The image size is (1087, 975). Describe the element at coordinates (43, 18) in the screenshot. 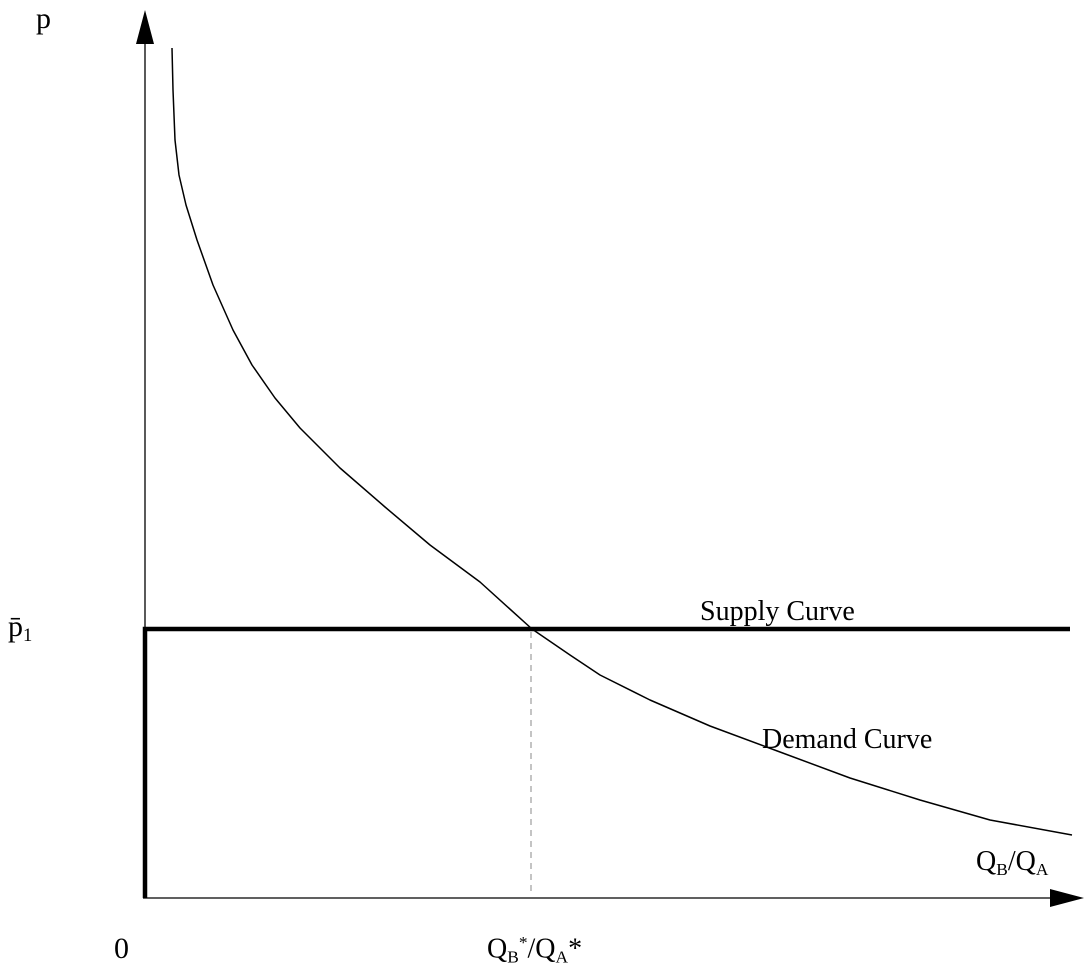

I see `y-axis-label: p` at that location.